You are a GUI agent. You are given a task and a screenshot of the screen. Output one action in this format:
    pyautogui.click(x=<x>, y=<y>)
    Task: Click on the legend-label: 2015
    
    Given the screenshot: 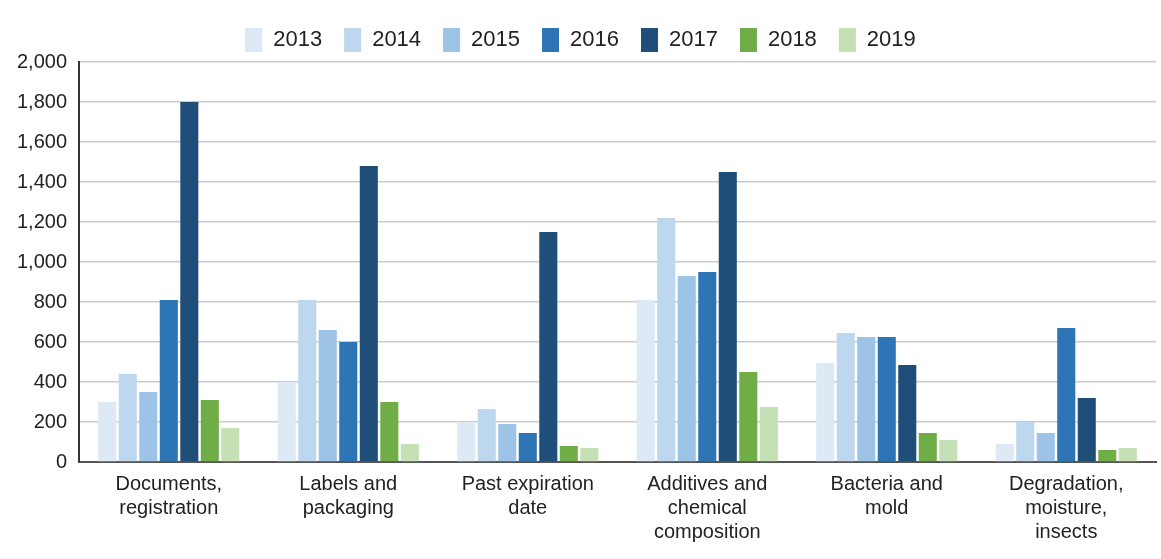 What is the action you would take?
    pyautogui.click(x=496, y=39)
    